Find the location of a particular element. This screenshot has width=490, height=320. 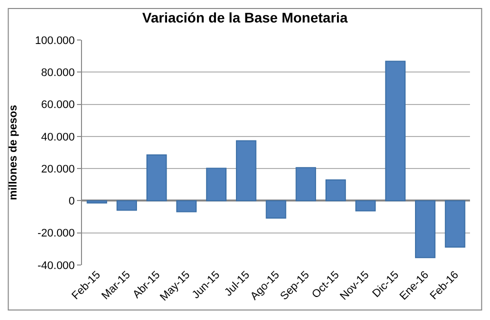

chart-title: Variación de la Base Monetaria is located at coordinates (245, 18).